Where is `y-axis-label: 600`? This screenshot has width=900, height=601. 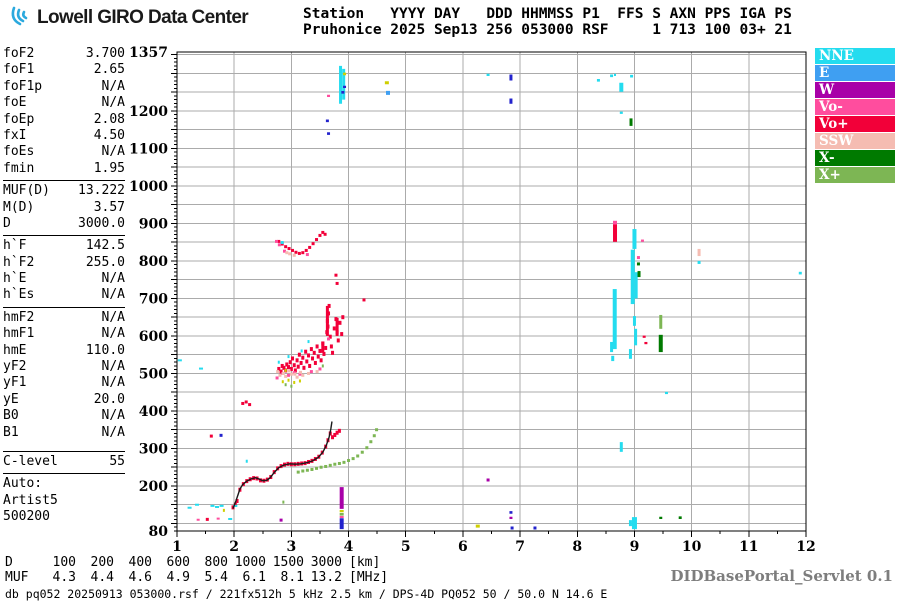 y-axis-label: 600 is located at coordinates (153, 337).